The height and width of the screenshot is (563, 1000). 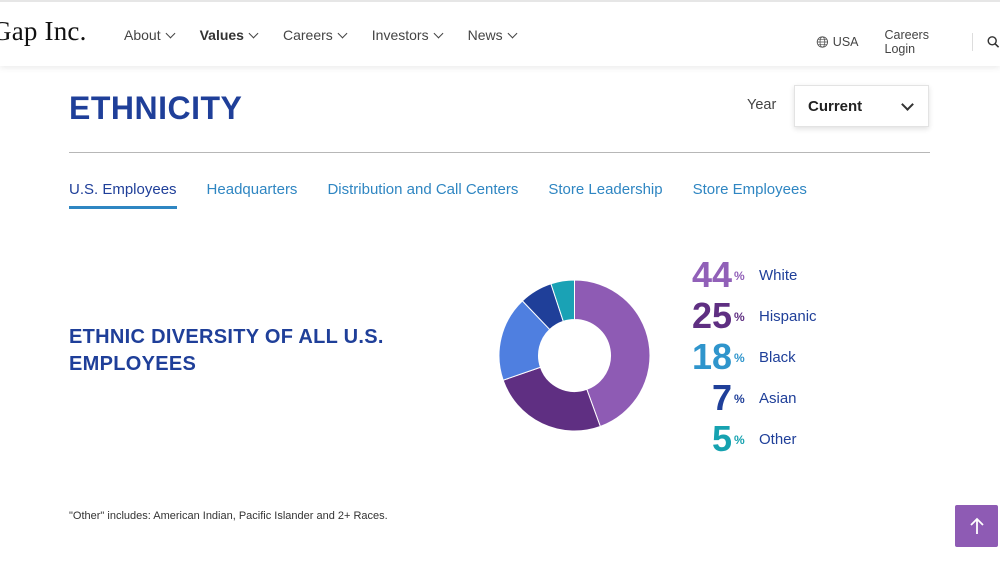 What do you see at coordinates (835, 106) in the screenshot?
I see `year-dropdown-value: Current` at bounding box center [835, 106].